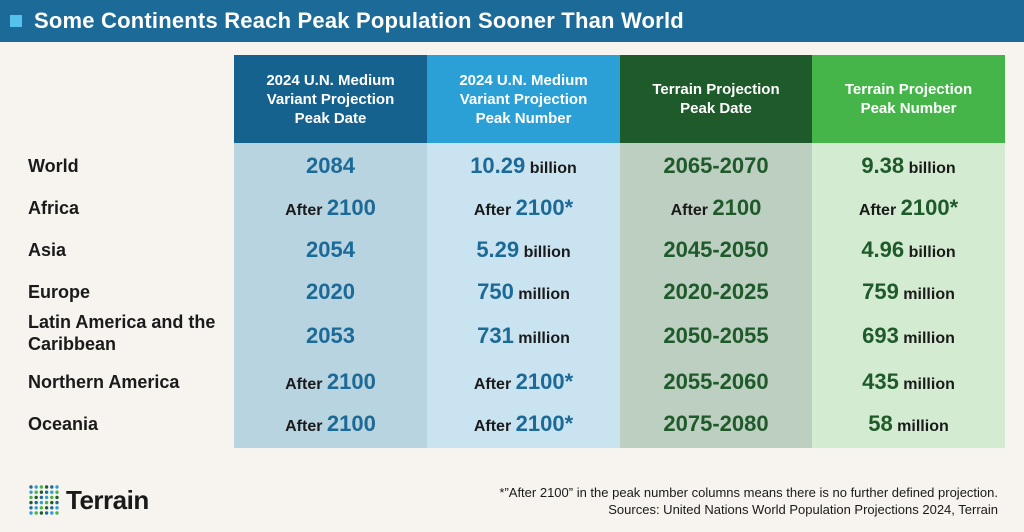 The width and height of the screenshot is (1024, 532). What do you see at coordinates (716, 99) in the screenshot?
I see `header-terrain-date: Terrain Projection Peak Date` at bounding box center [716, 99].